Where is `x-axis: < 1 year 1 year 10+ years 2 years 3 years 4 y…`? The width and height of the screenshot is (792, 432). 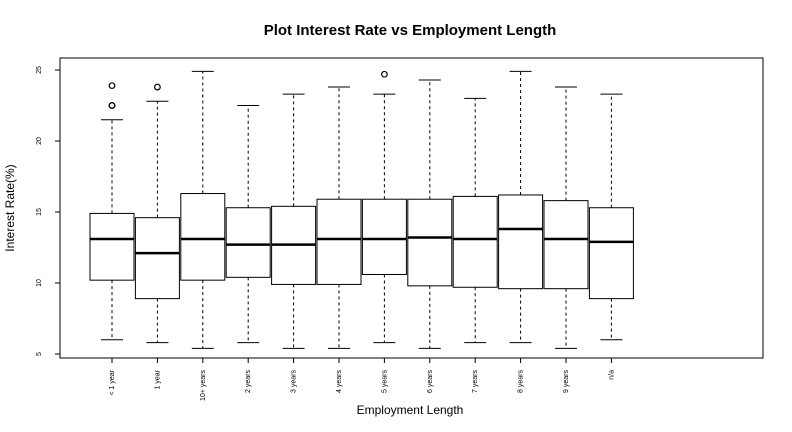
x-axis: < 1 year 1 year 10+ years 2 years 3 years 4 y… is located at coordinates (362, 379).